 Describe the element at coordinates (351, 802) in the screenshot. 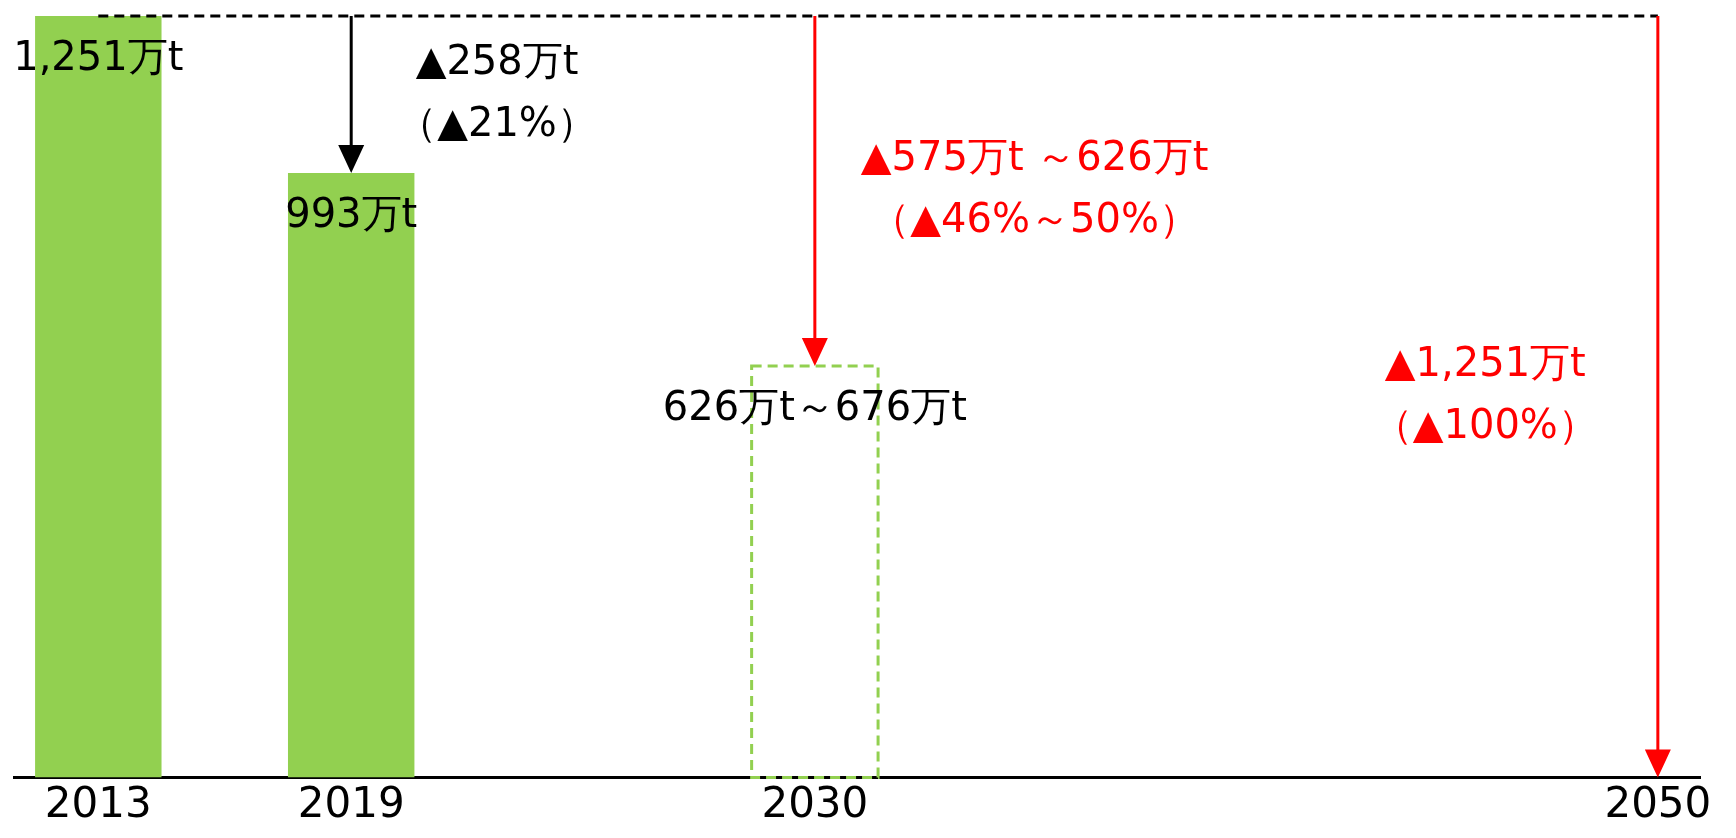

I see `x-tick-label: 2019` at that location.